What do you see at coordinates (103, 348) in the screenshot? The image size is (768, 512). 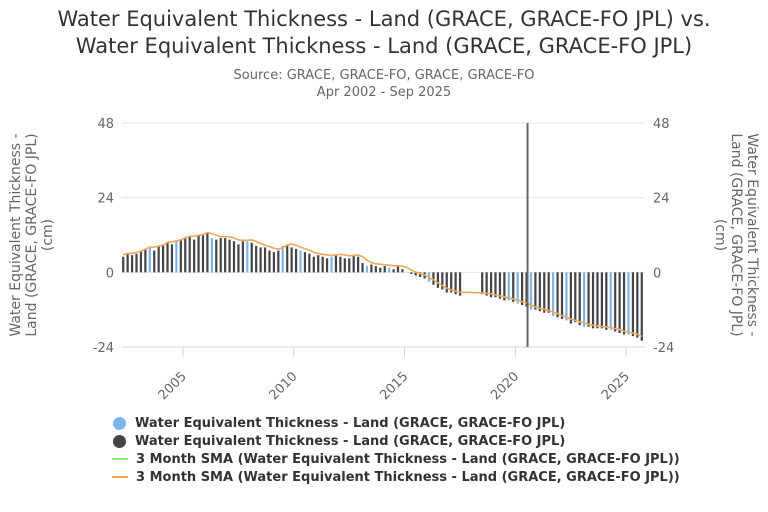 I see `y-tick-left: -24` at bounding box center [103, 348].